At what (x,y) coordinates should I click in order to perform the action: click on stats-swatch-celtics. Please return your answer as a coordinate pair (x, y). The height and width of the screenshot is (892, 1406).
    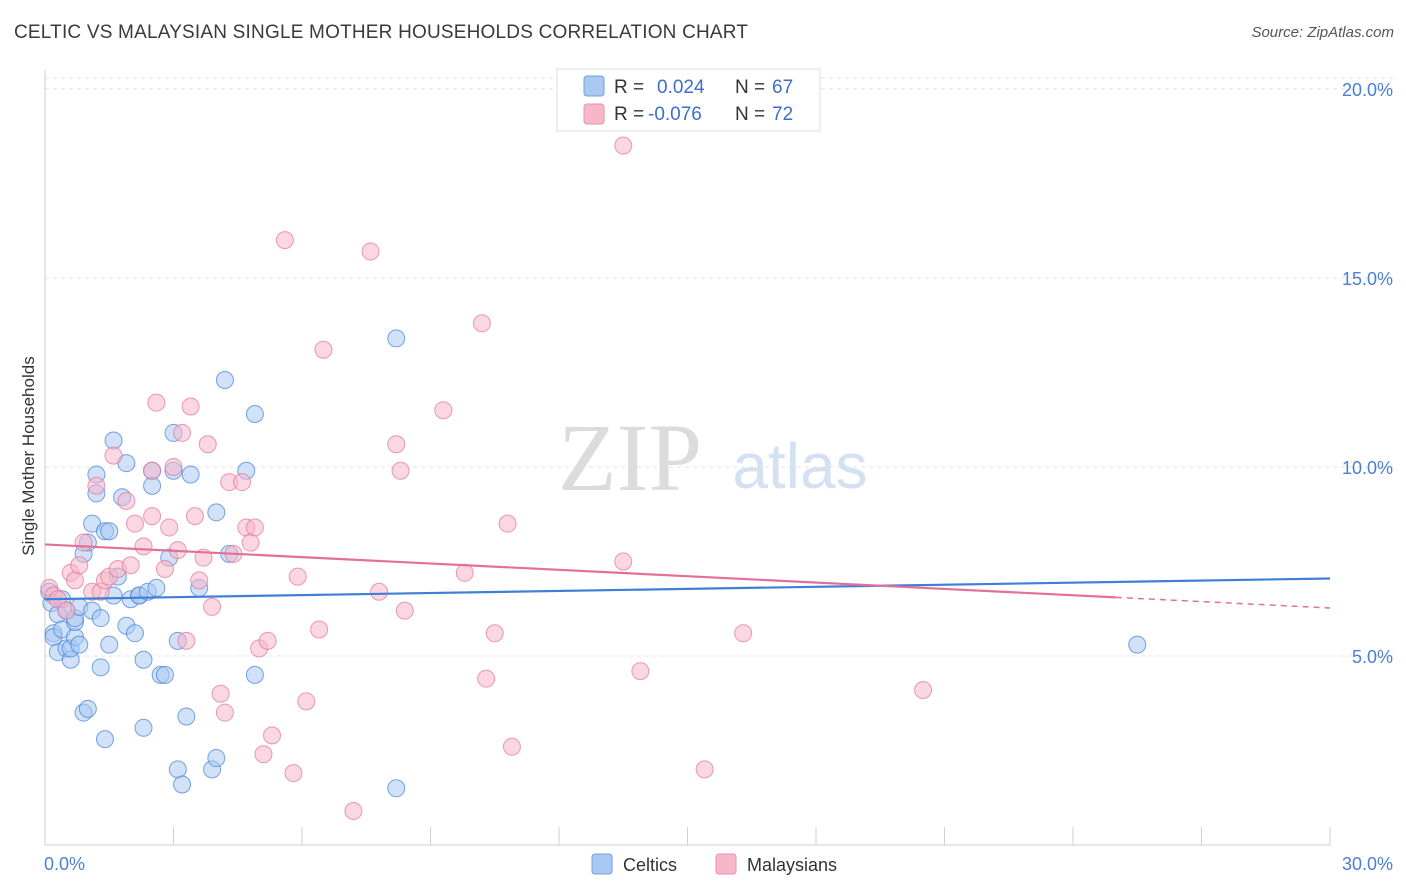
    Looking at the image, I should click on (594, 86).